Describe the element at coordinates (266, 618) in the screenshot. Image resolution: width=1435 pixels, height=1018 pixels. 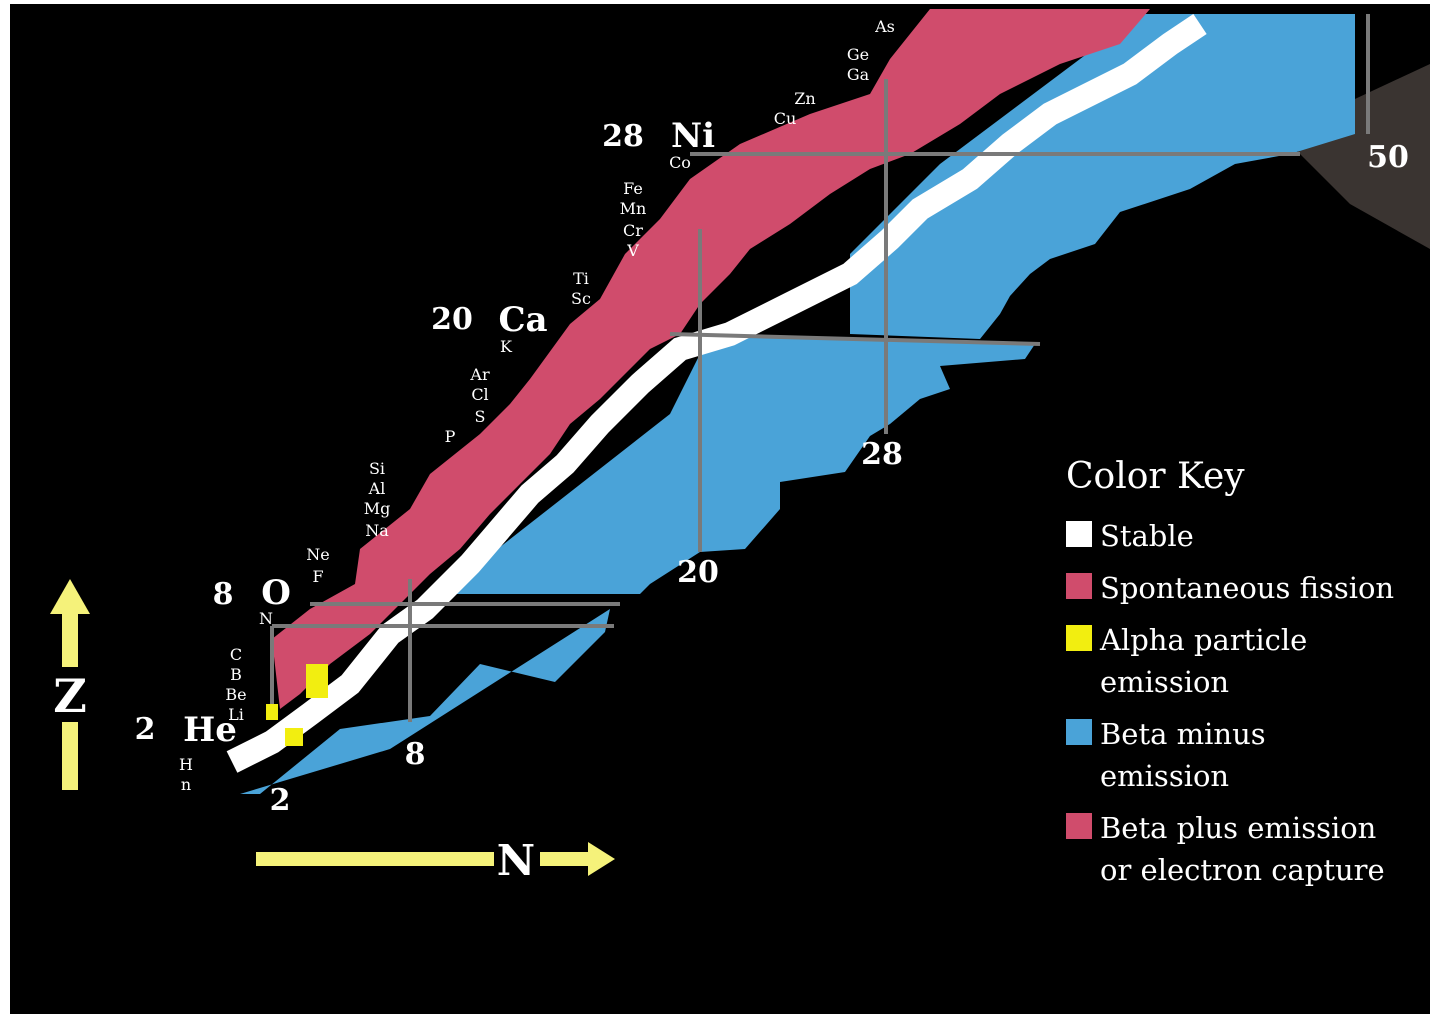
I see `element-symbol-label: N` at that location.